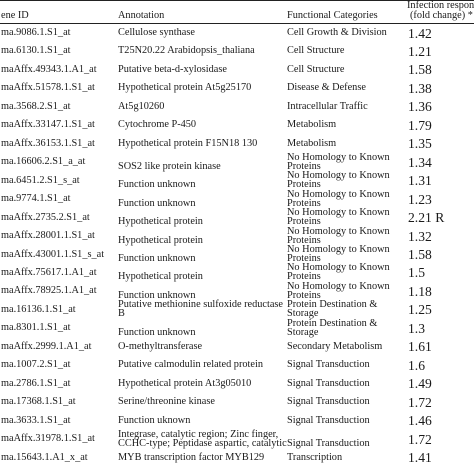 The height and width of the screenshot is (474, 474). I want to click on annotation-cell: Hypothetical protein At3g05010, so click(185, 383).